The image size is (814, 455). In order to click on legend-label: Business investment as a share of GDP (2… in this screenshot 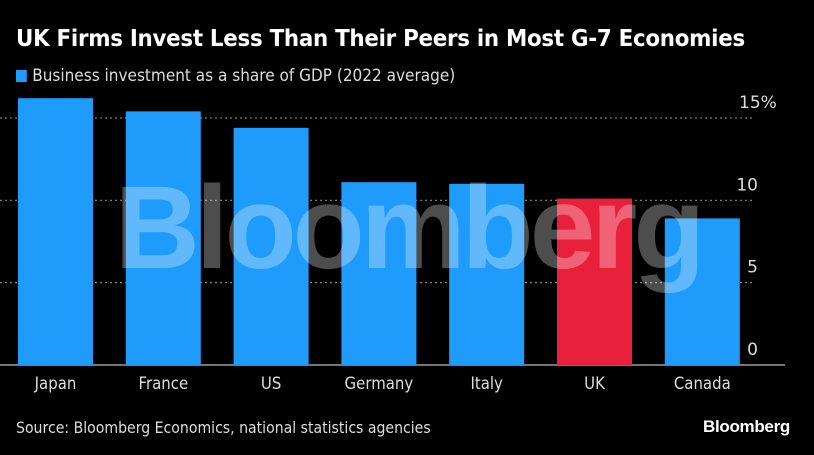, I will do `click(244, 76)`.